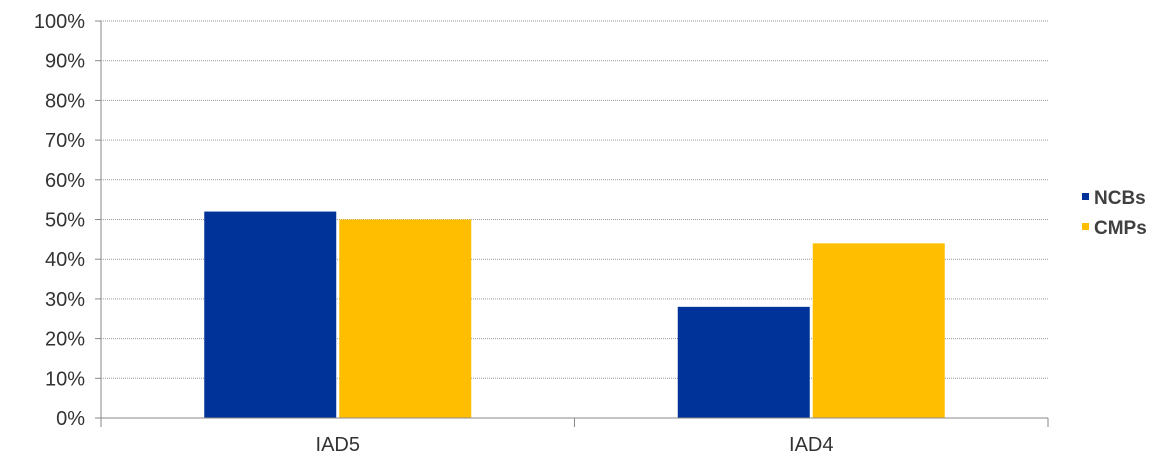  What do you see at coordinates (1085, 196) in the screenshot?
I see `legend-swatch-ncbs` at bounding box center [1085, 196].